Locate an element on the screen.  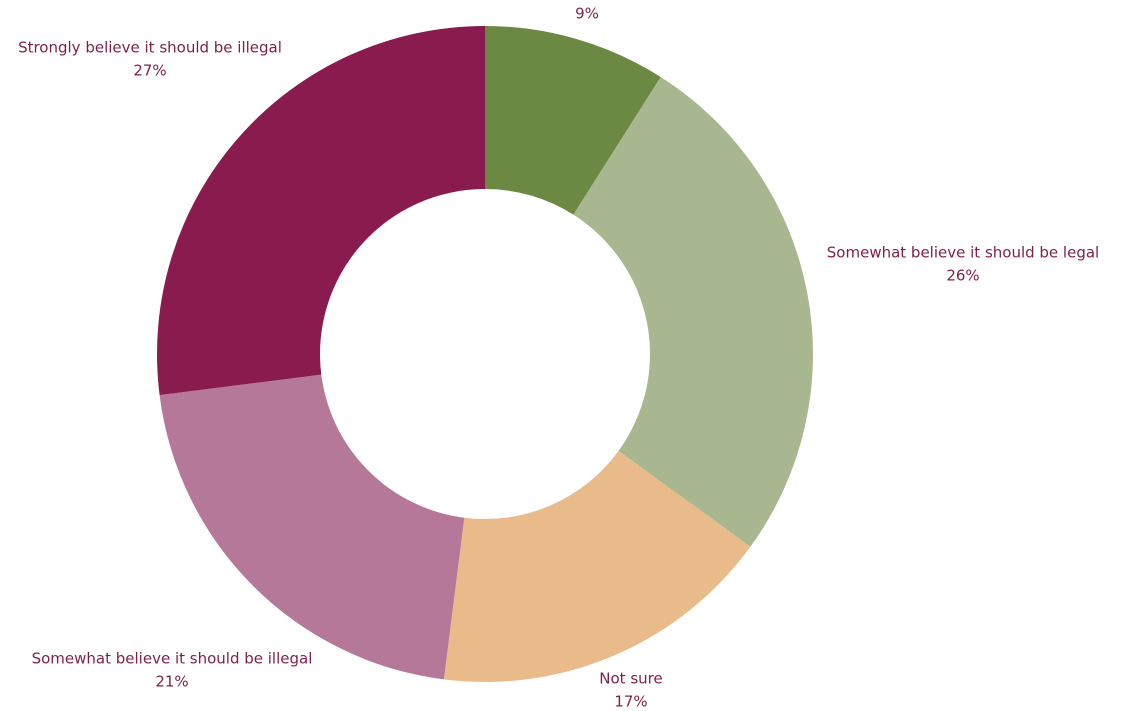
slice-label: Strongly believe it should be illegal is located at coordinates (150, 48).